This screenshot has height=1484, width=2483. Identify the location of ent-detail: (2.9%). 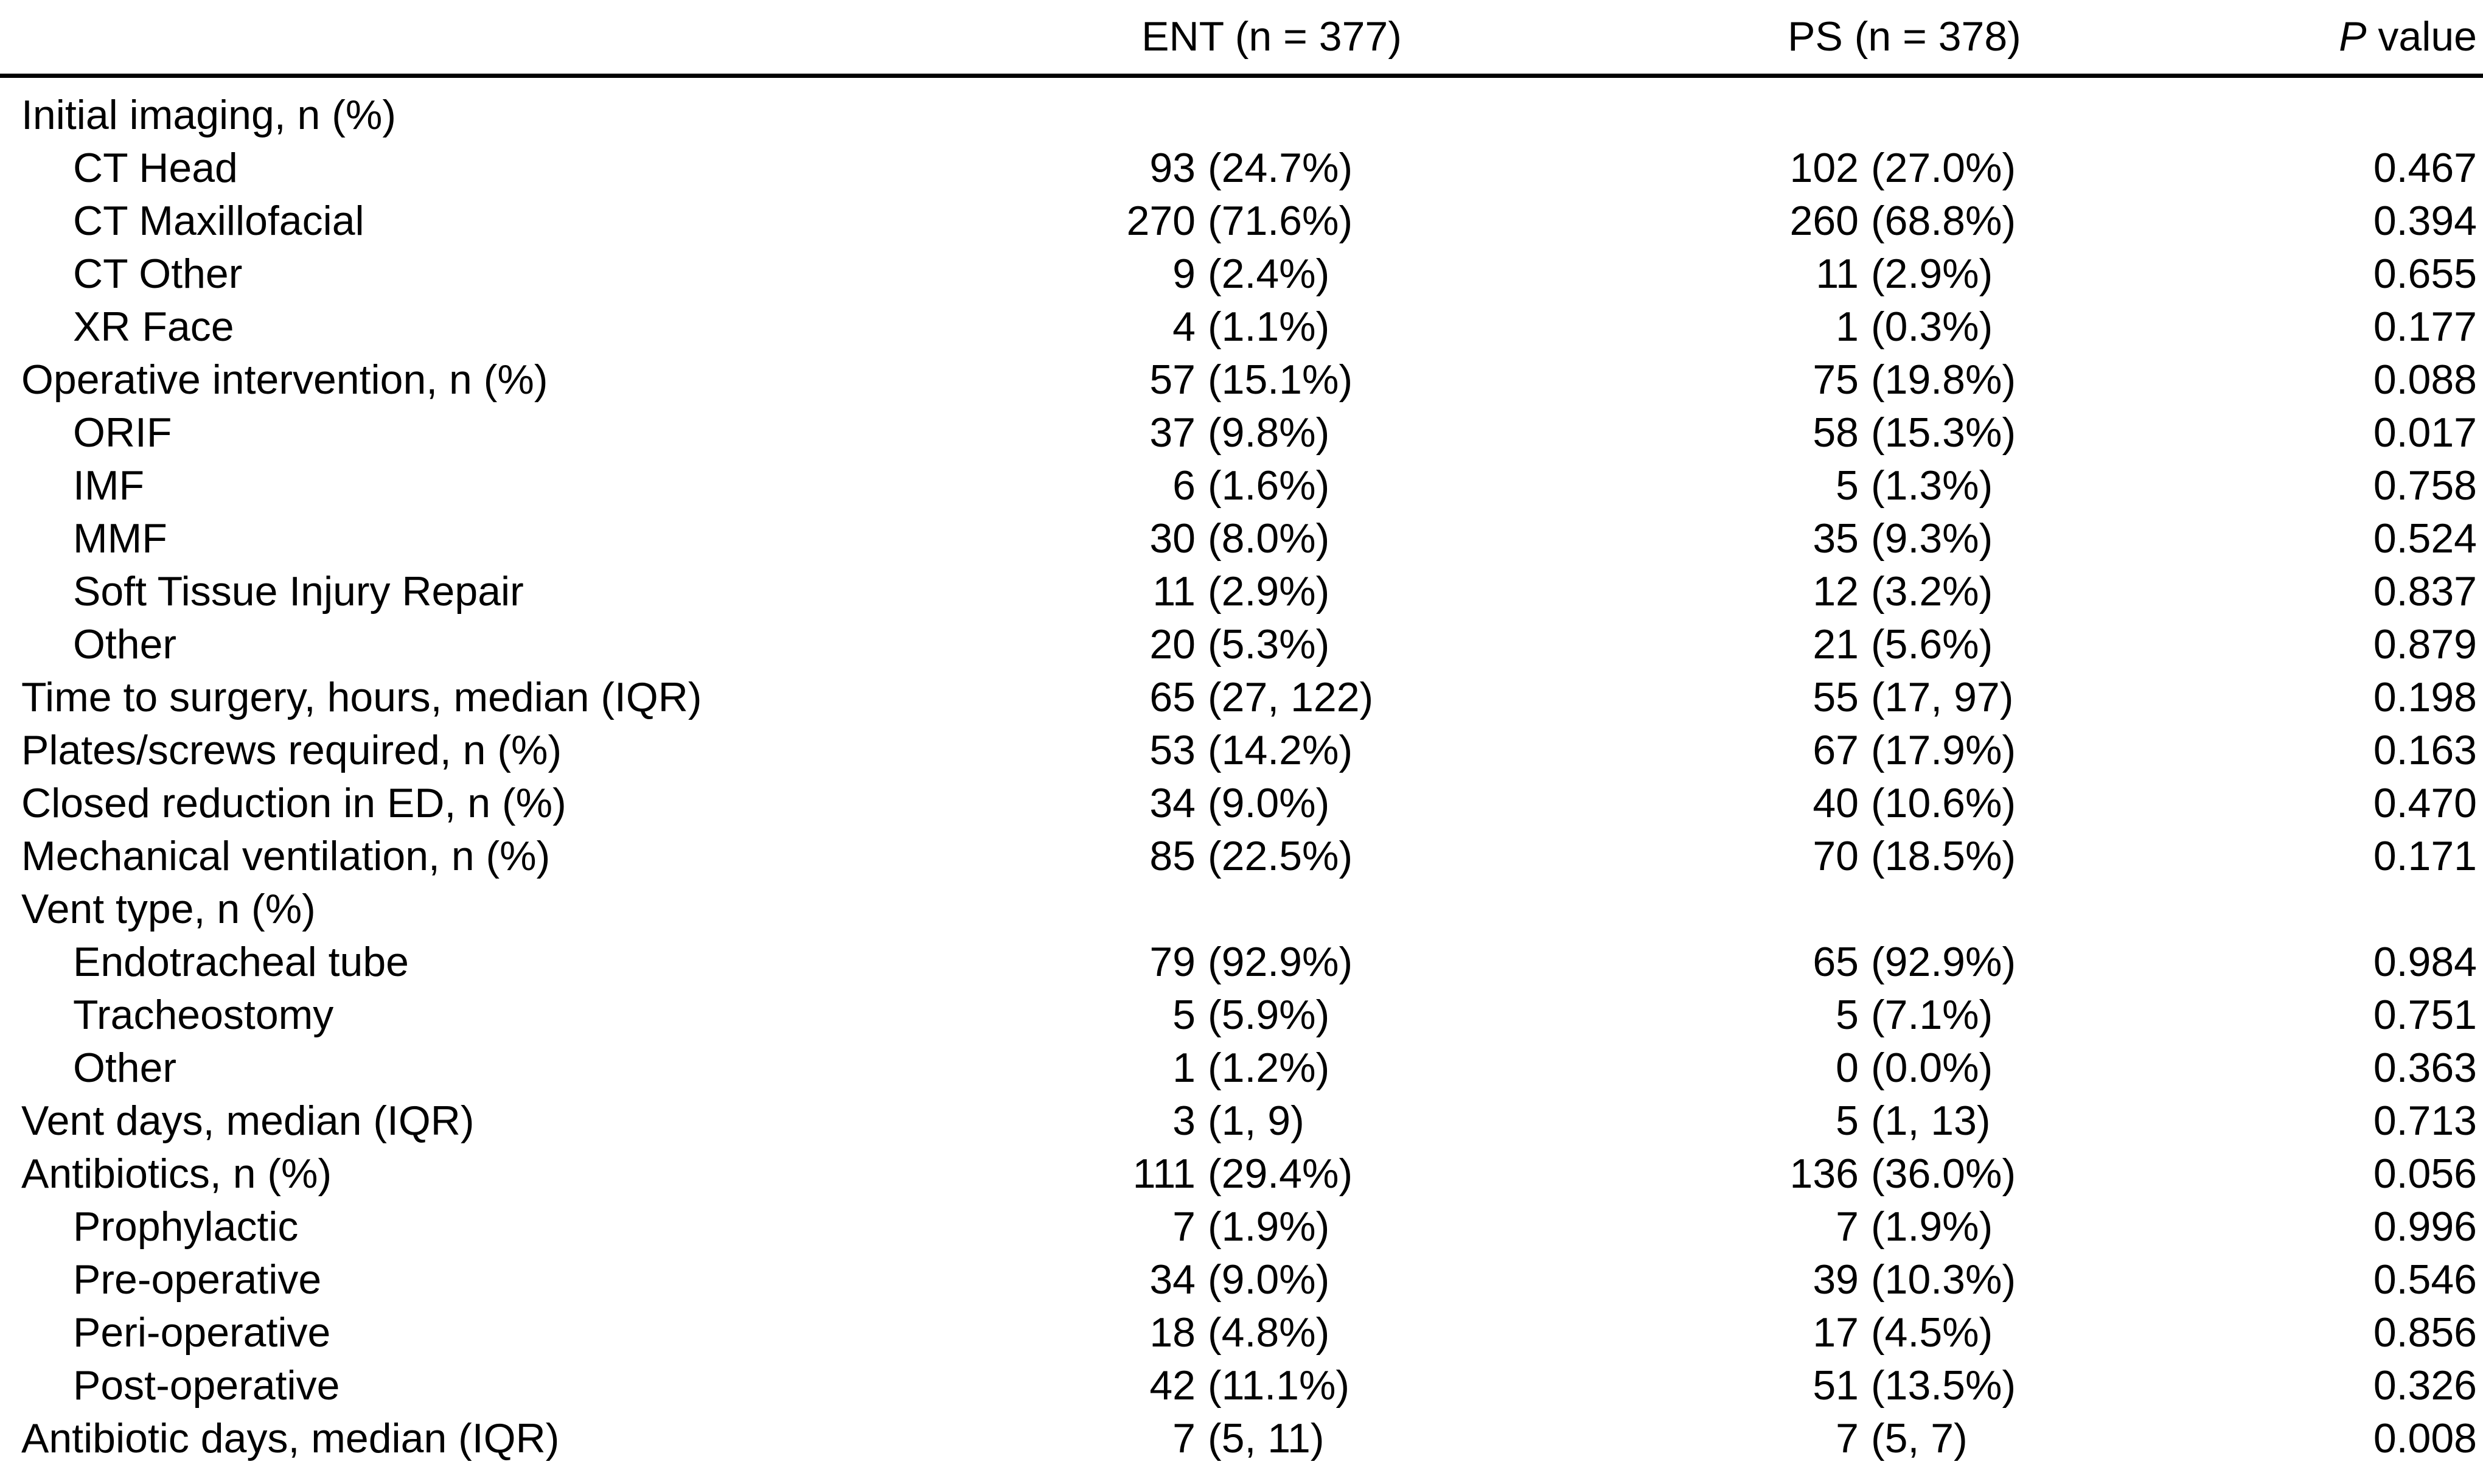
(1269, 591).